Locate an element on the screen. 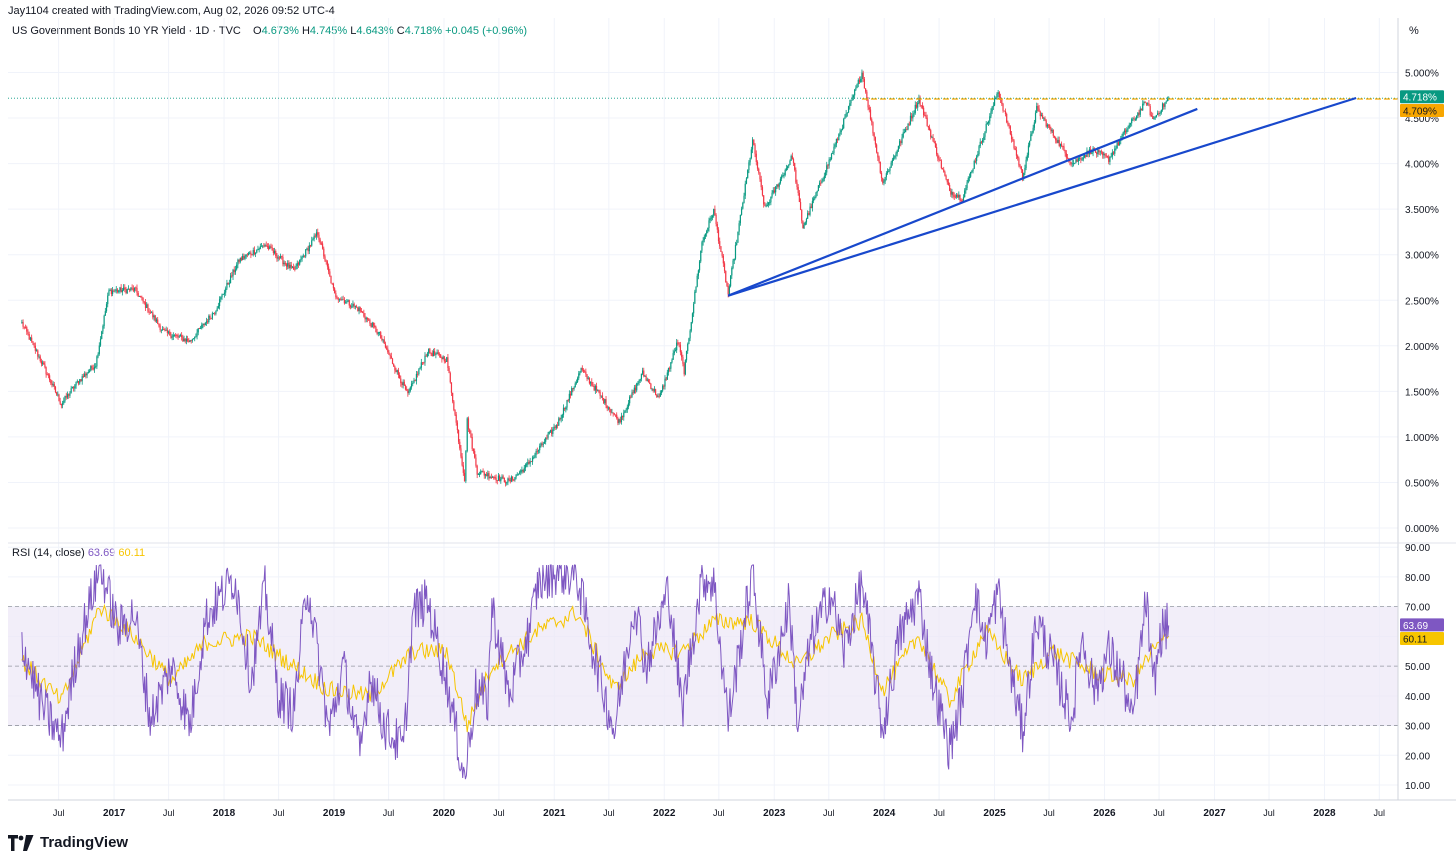 This screenshot has width=1456, height=864. price-axis-unit: % is located at coordinates (1414, 31).